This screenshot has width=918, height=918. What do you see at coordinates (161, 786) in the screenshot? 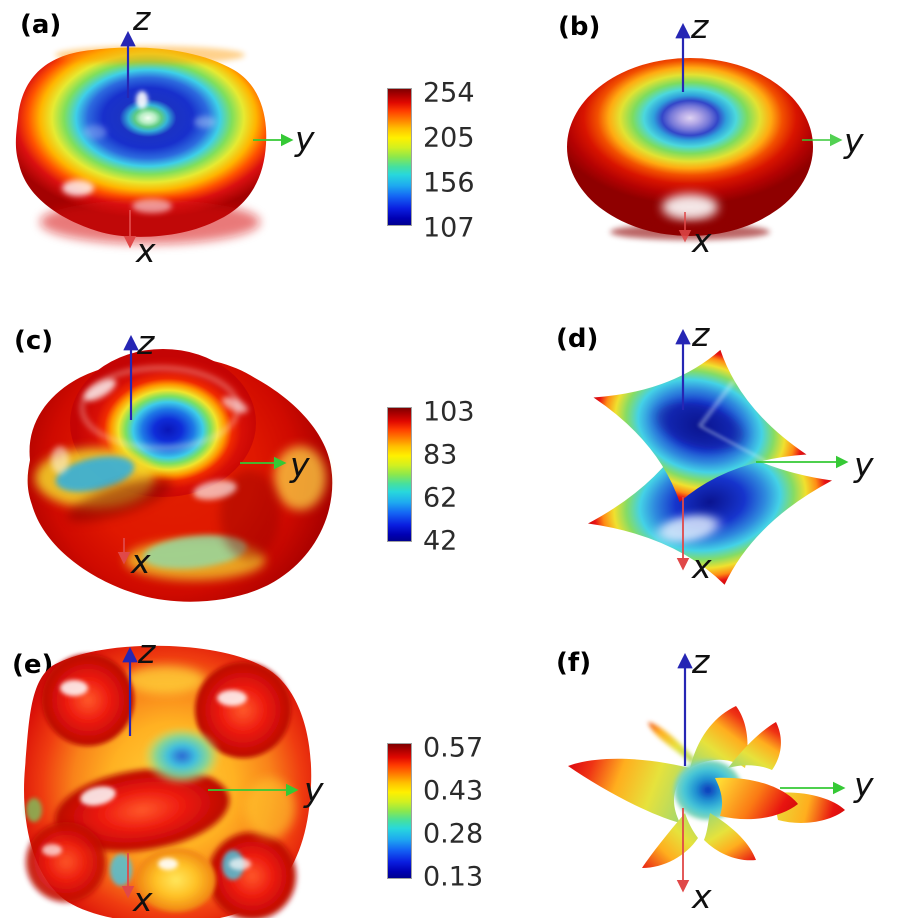
I see `surface-e-details` at bounding box center [161, 786].